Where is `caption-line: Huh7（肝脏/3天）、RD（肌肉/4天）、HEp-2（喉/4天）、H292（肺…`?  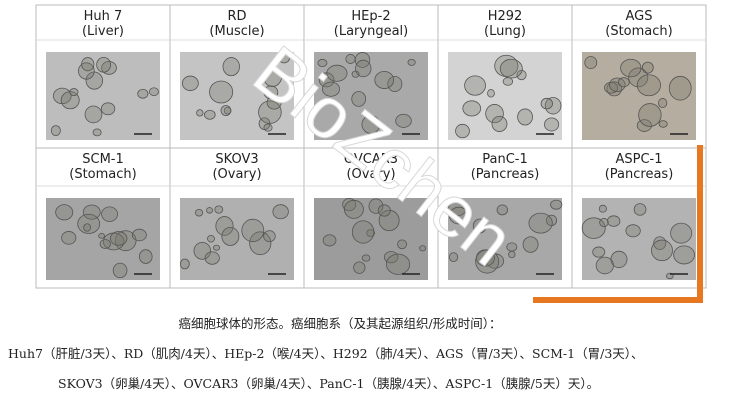
caption-line: Huh7（肝脏/3天）、RD（肌肉/4天）、HEp-2（喉/4天）、H292（肺… is located at coordinates (326, 353).